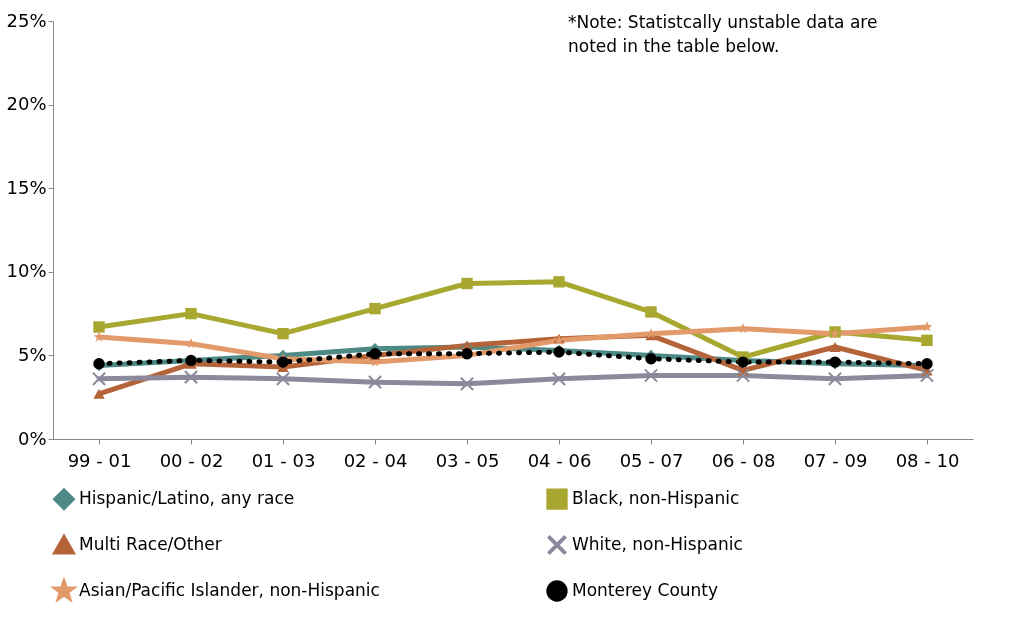 The height and width of the screenshot is (637, 1017). What do you see at coordinates (283, 460) in the screenshot?
I see `x-tick-label: 01 - 03` at bounding box center [283, 460].